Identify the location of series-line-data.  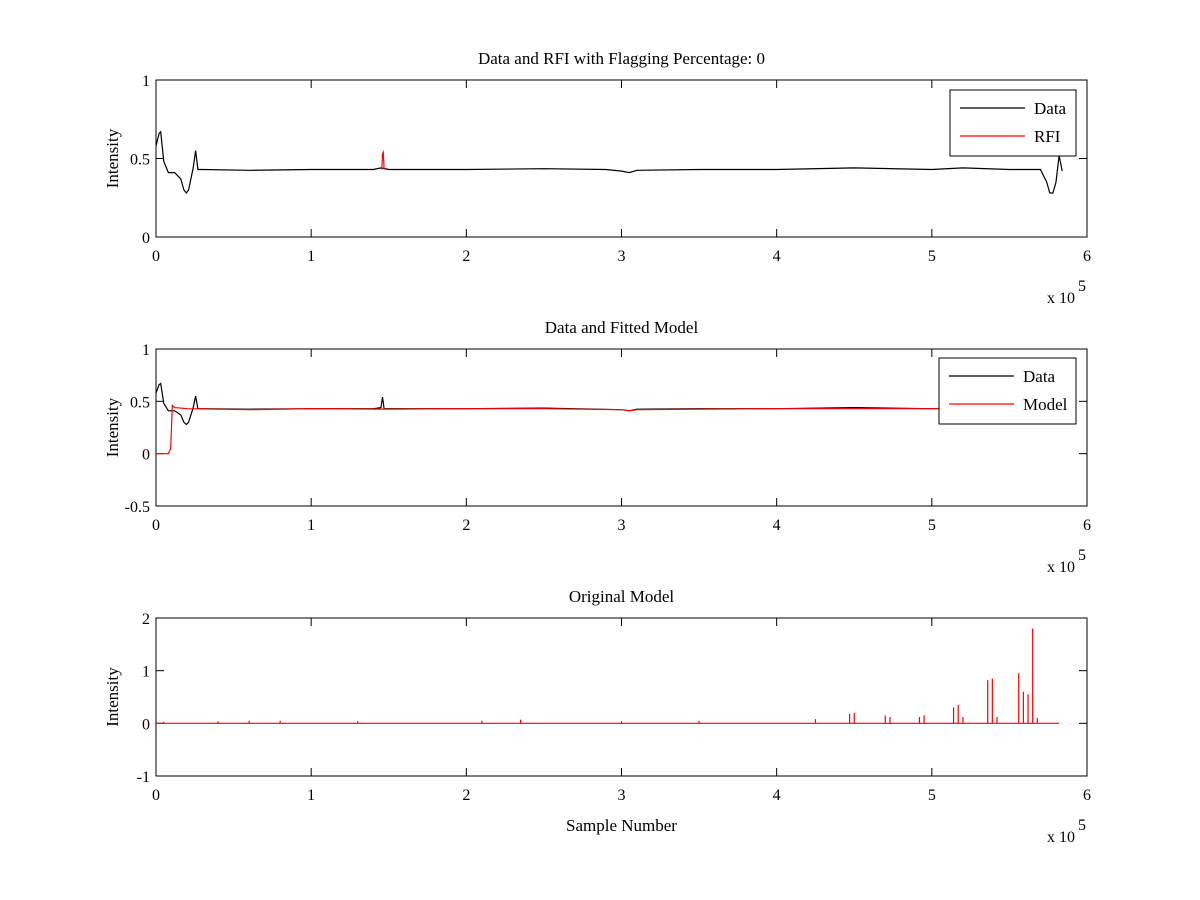
(609, 162).